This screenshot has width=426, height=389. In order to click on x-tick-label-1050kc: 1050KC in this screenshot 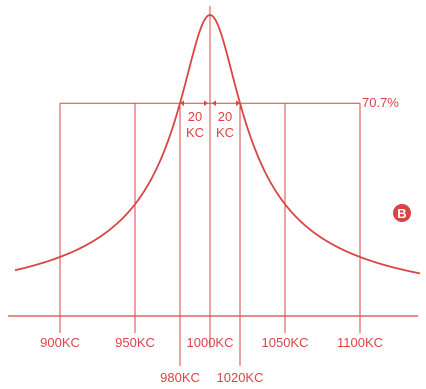, I will do `click(285, 342)`.